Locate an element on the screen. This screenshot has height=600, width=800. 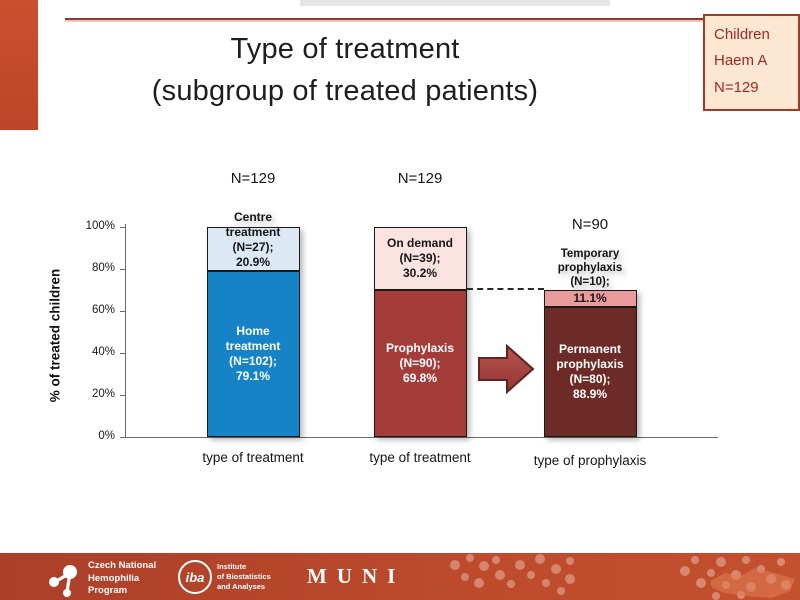
footer-dots-pattern-icon is located at coordinates (622, 577).